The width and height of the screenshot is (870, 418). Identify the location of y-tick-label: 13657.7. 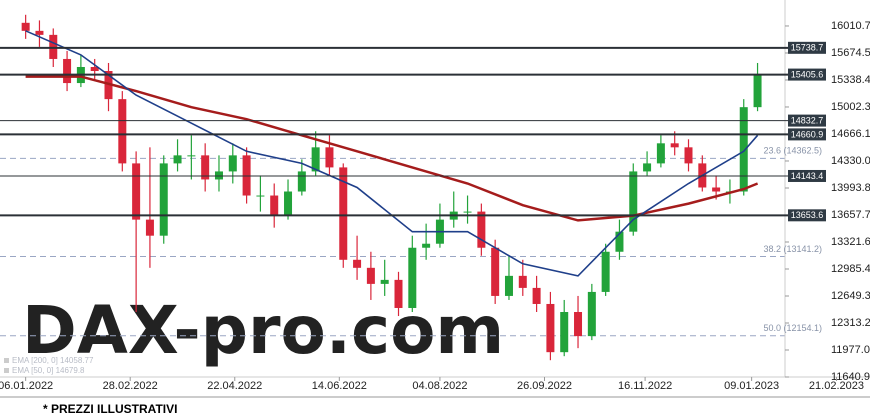
(850, 215).